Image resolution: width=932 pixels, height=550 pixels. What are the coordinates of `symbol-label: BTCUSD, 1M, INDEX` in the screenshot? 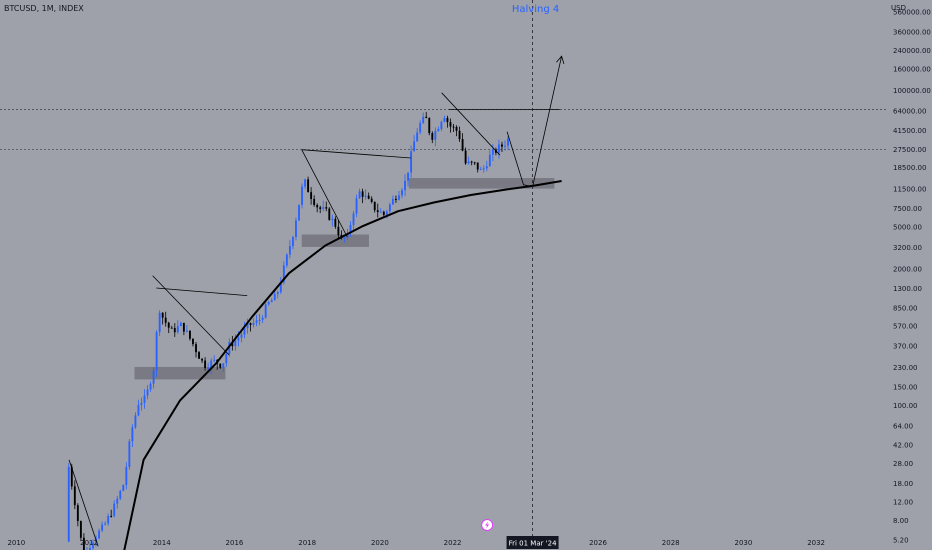 It's located at (44, 8).